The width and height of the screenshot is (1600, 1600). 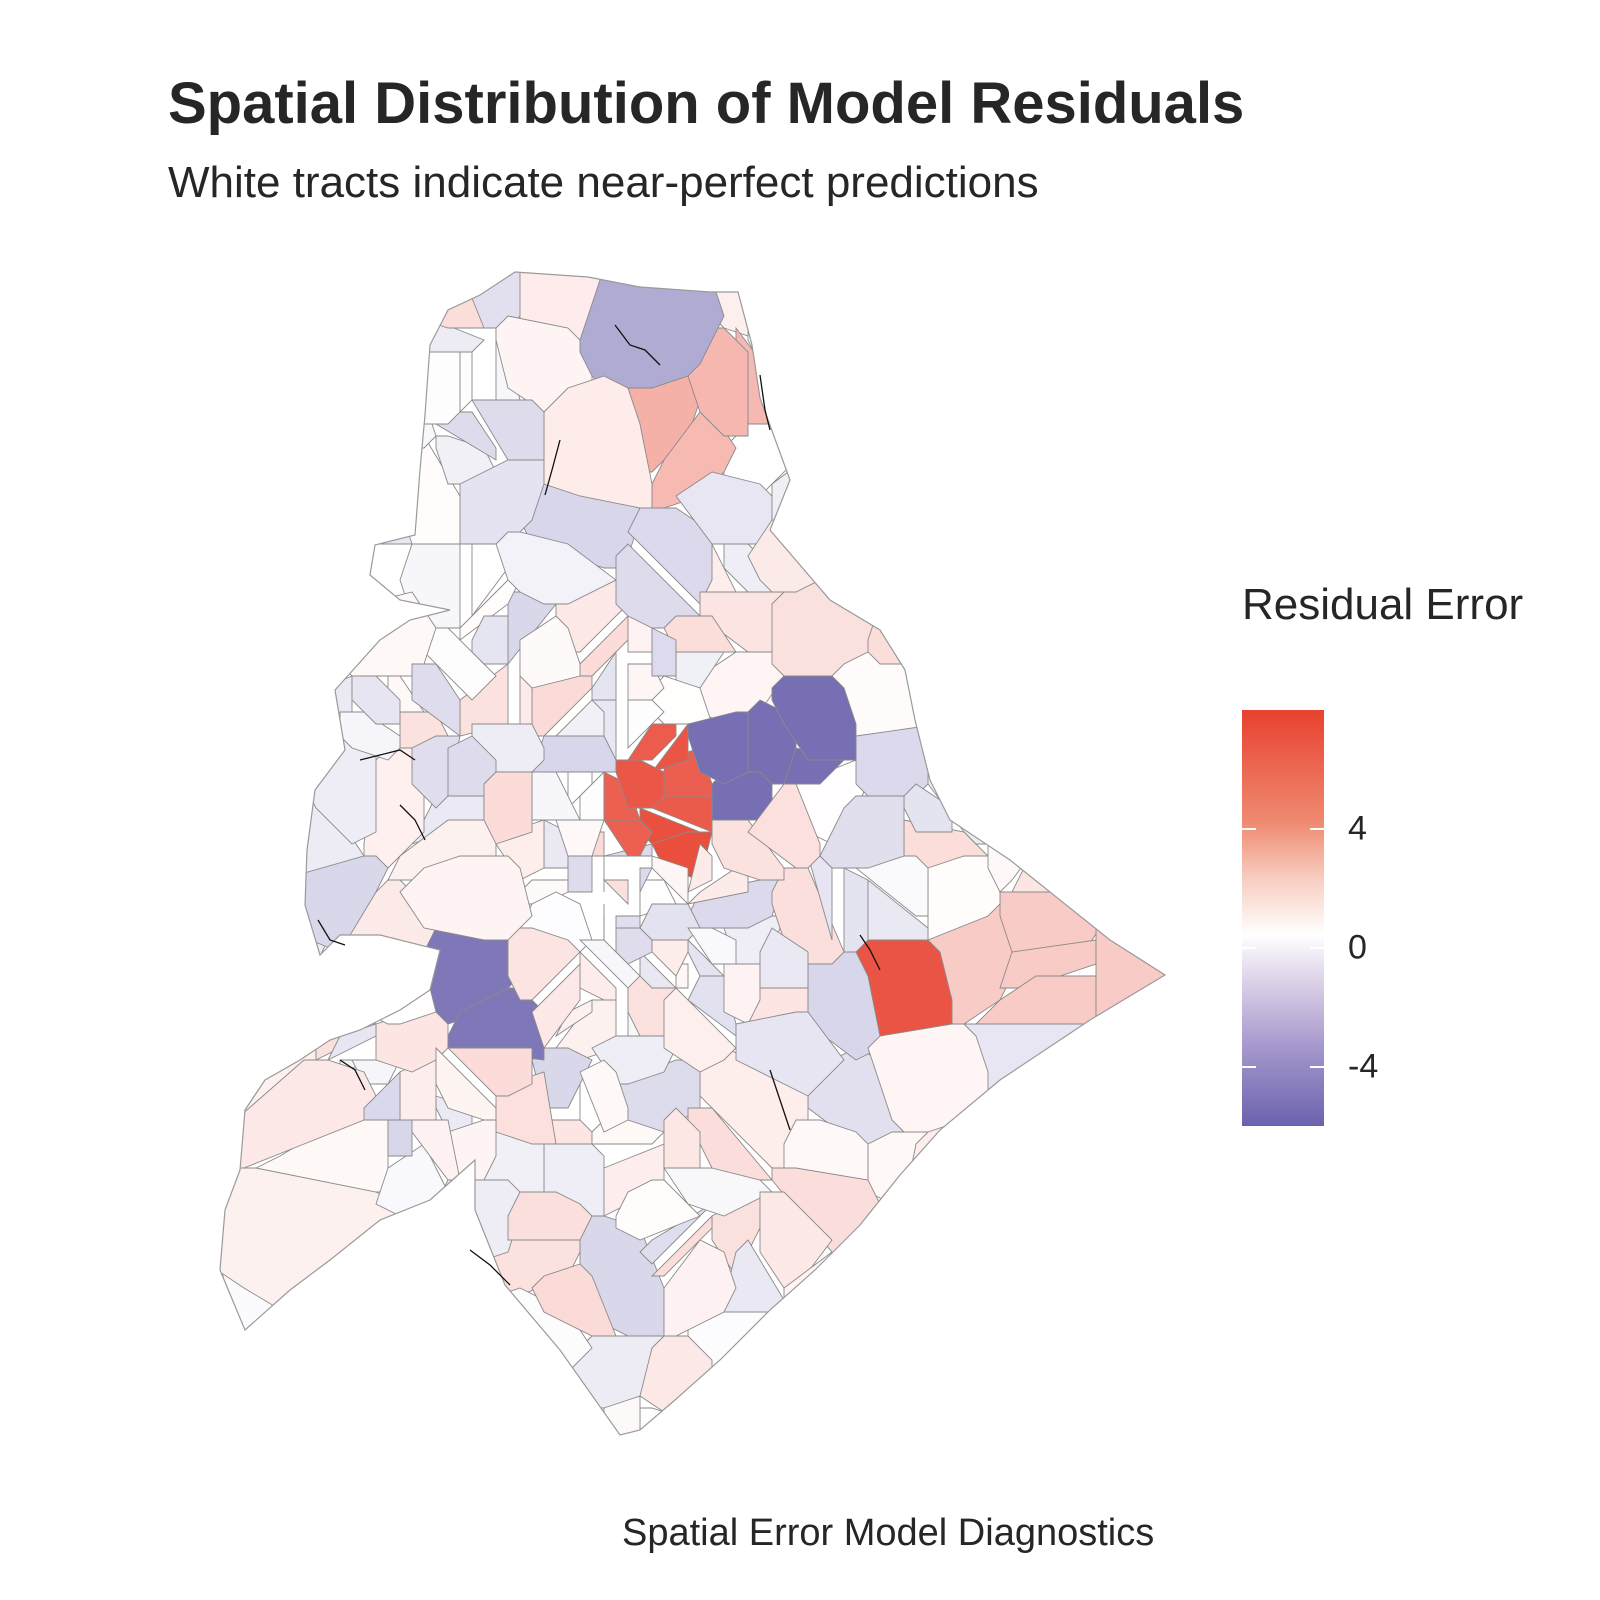 What do you see at coordinates (706, 103) in the screenshot?
I see `chart-title: Spatial Distribution of Model Residuals` at bounding box center [706, 103].